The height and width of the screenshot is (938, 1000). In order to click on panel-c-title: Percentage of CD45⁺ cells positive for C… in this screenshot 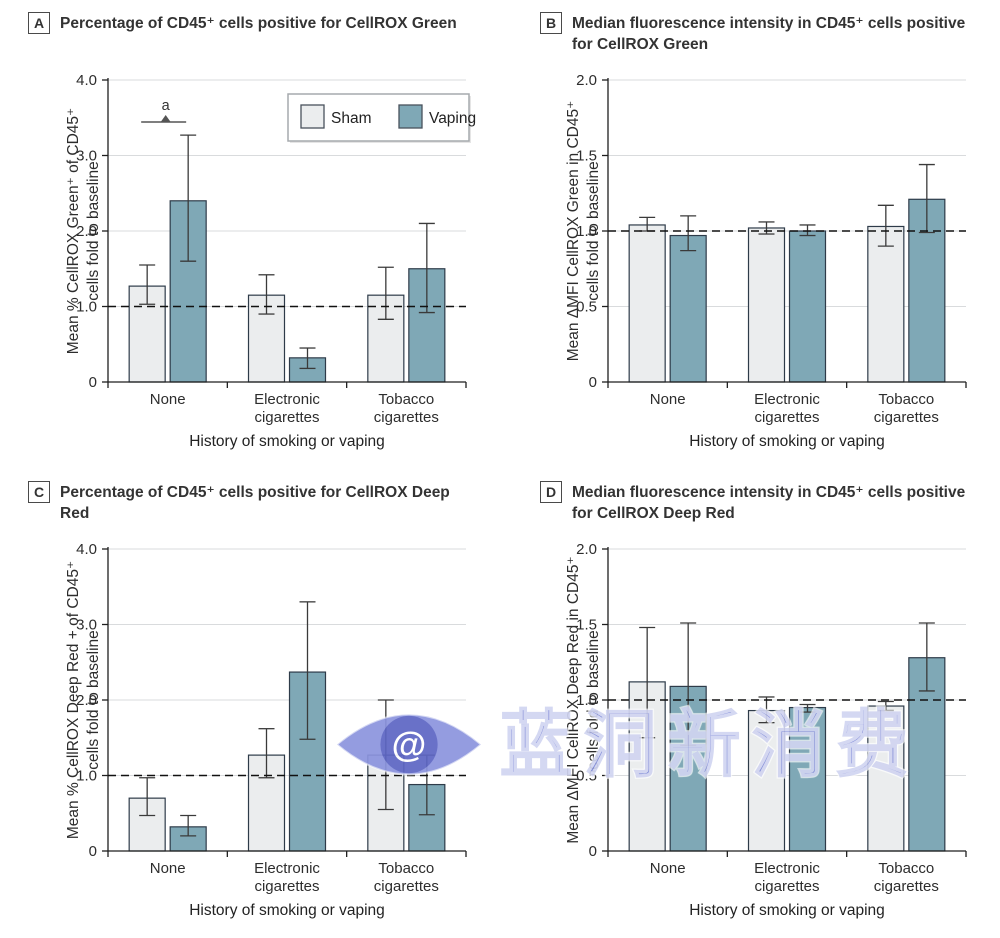, I will do `click(255, 503)`.